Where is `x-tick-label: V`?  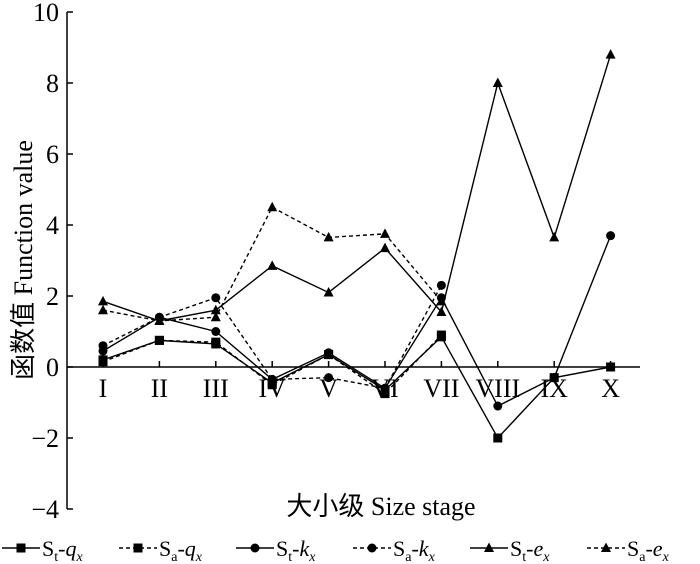 x-tick-label: V is located at coordinates (328, 388).